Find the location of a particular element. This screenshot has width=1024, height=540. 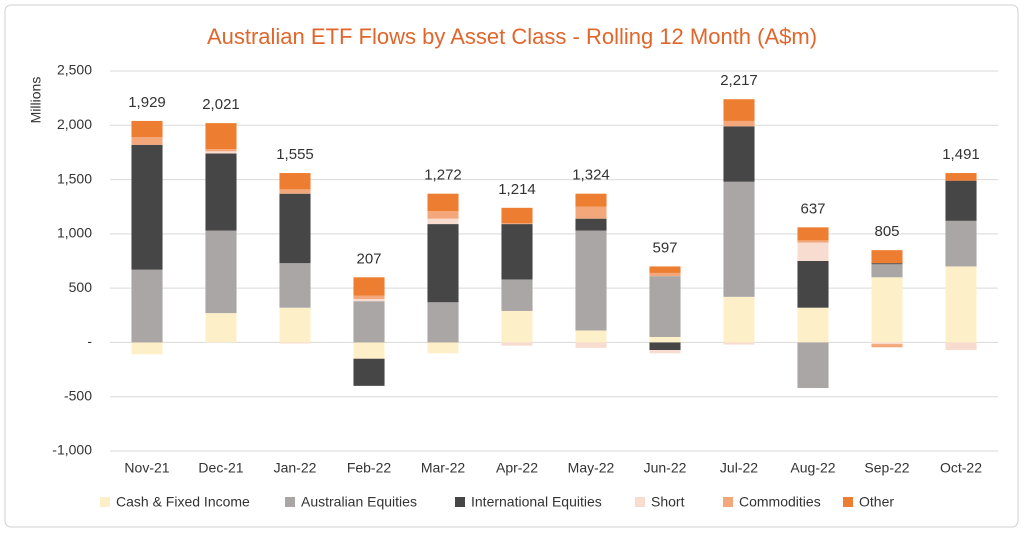

total-label: 2,217 is located at coordinates (739, 80).